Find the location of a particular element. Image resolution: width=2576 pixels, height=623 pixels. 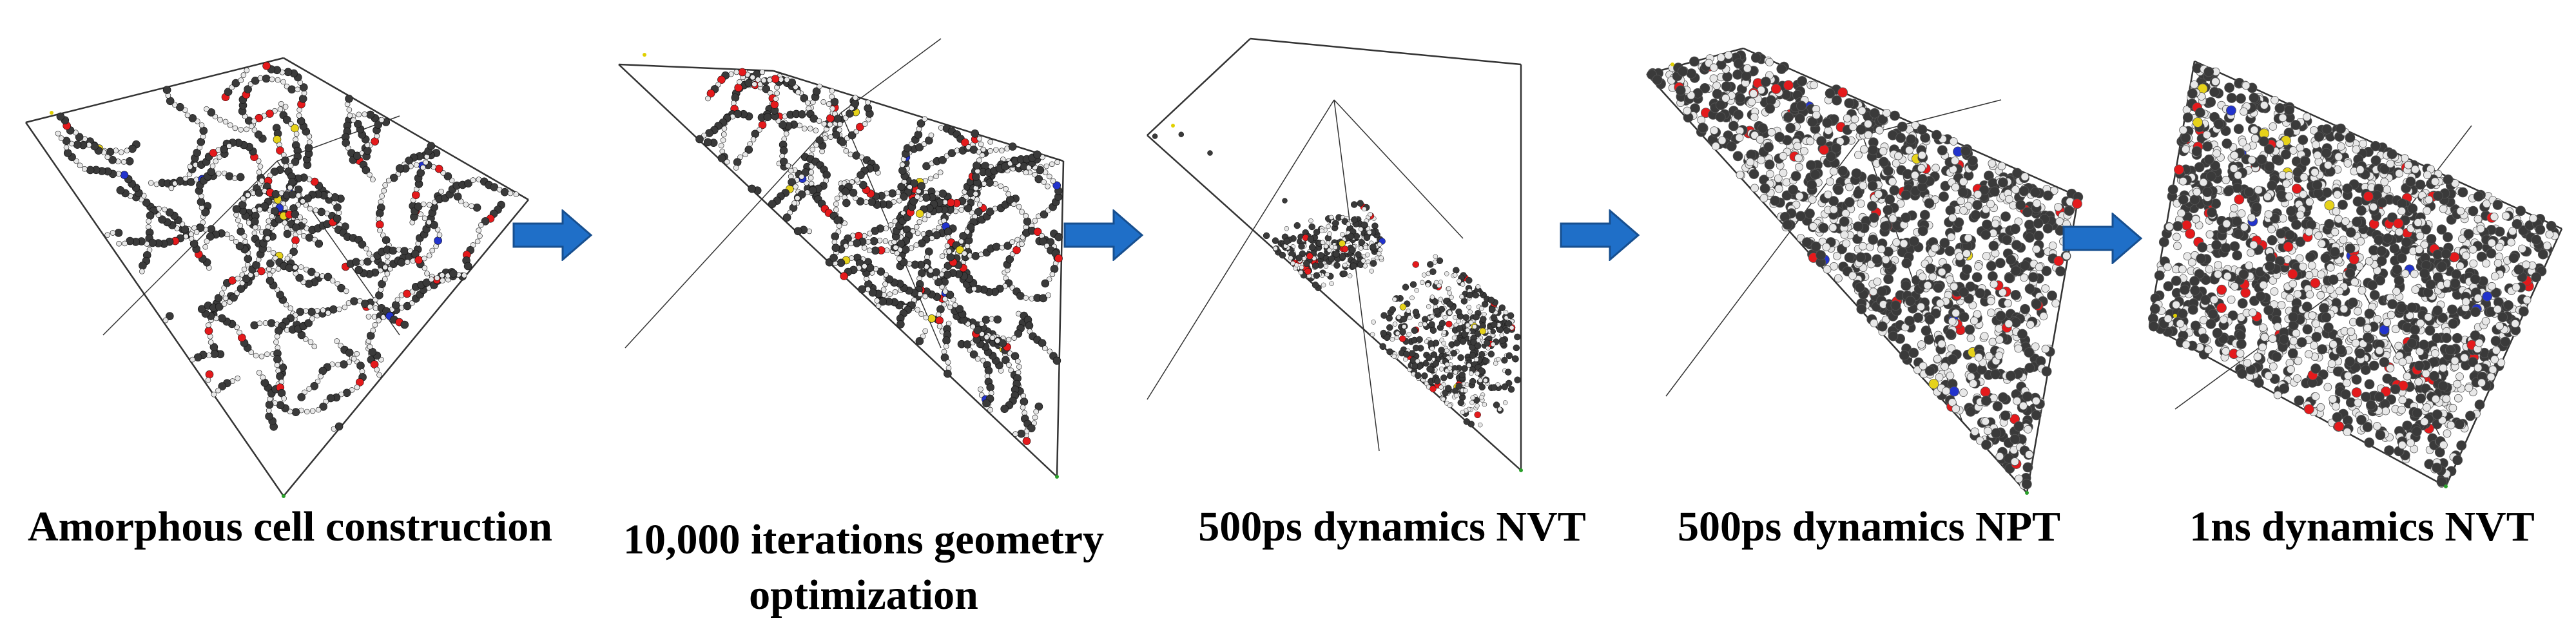

stage-label-geometry-optimization: 10,000 iterations geometry optimization is located at coordinates (863, 567).